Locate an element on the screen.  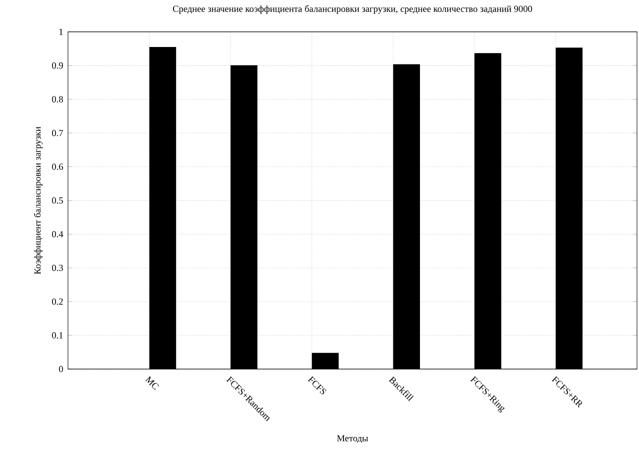
y-tick-label: 0.1 is located at coordinates (57, 335).